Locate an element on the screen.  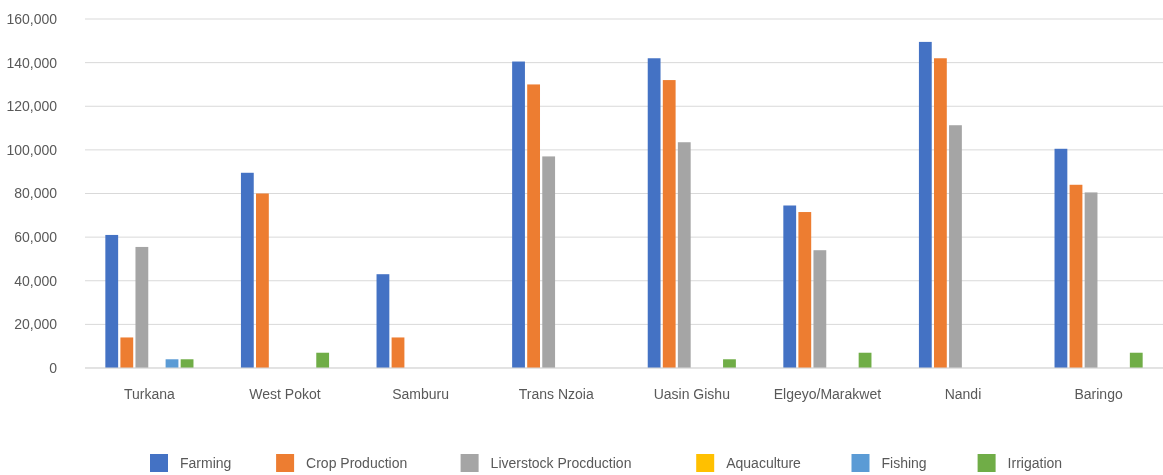
y-tick-label: 40,000 is located at coordinates (36, 280).